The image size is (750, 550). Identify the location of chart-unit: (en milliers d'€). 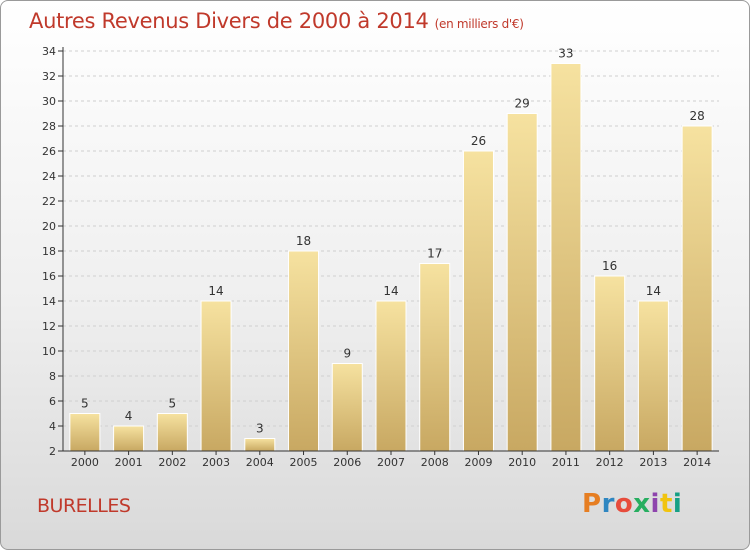
(479, 24).